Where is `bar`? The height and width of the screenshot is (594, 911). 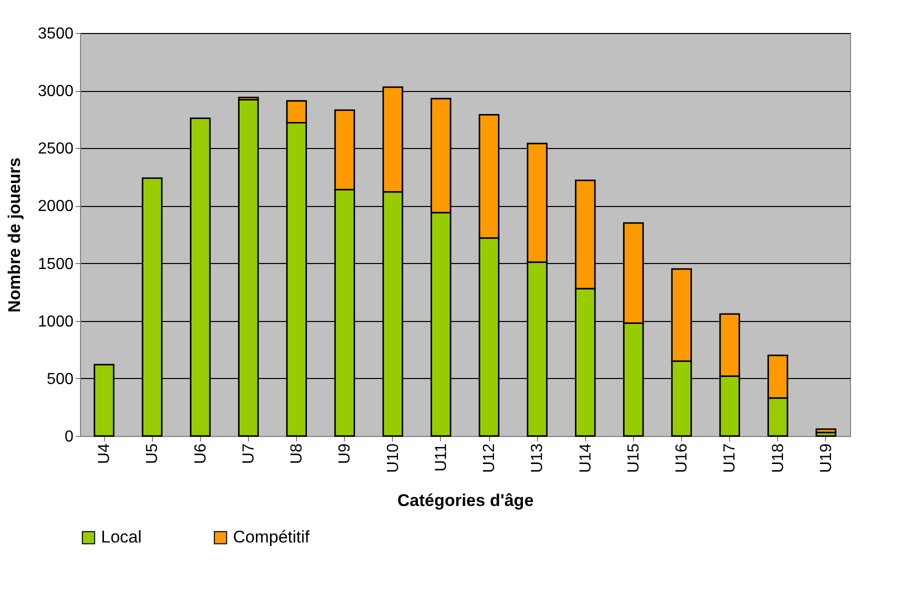 bar is located at coordinates (826, 431).